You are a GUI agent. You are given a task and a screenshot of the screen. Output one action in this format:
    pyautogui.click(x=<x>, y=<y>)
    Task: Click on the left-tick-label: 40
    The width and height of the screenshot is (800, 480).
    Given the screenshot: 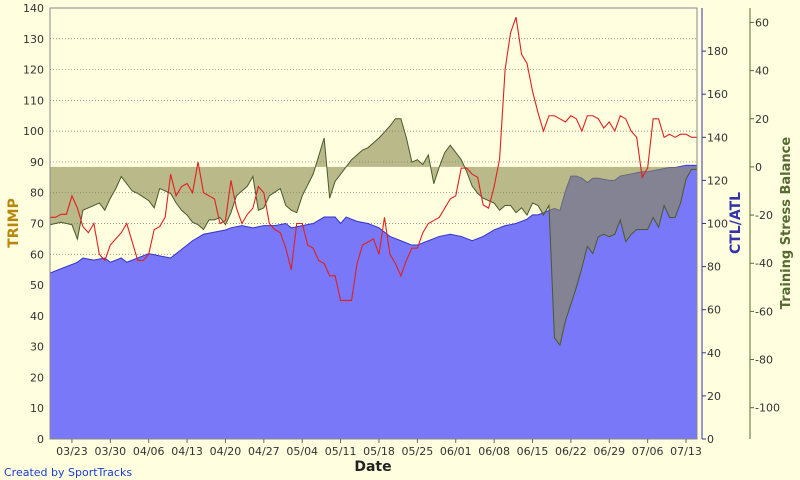 What is the action you would take?
    pyautogui.click(x=37, y=316)
    